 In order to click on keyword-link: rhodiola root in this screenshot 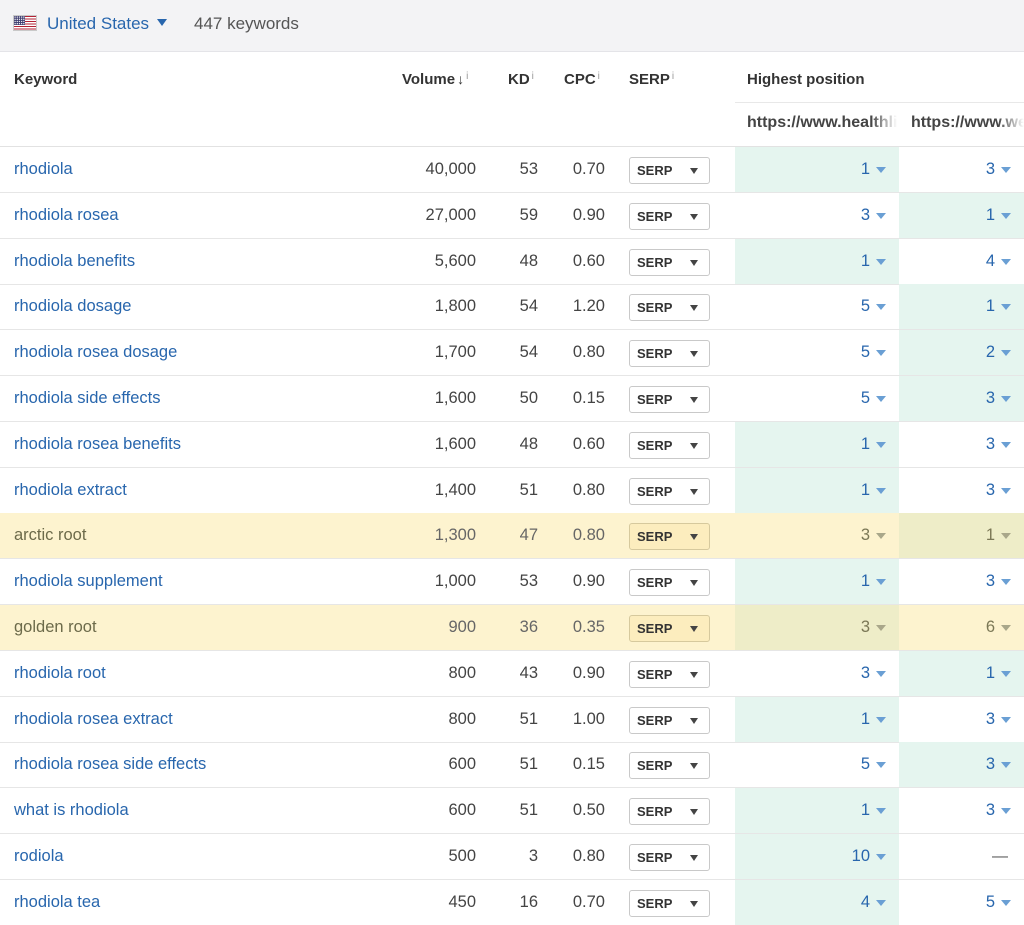, I will do `click(60, 672)`.